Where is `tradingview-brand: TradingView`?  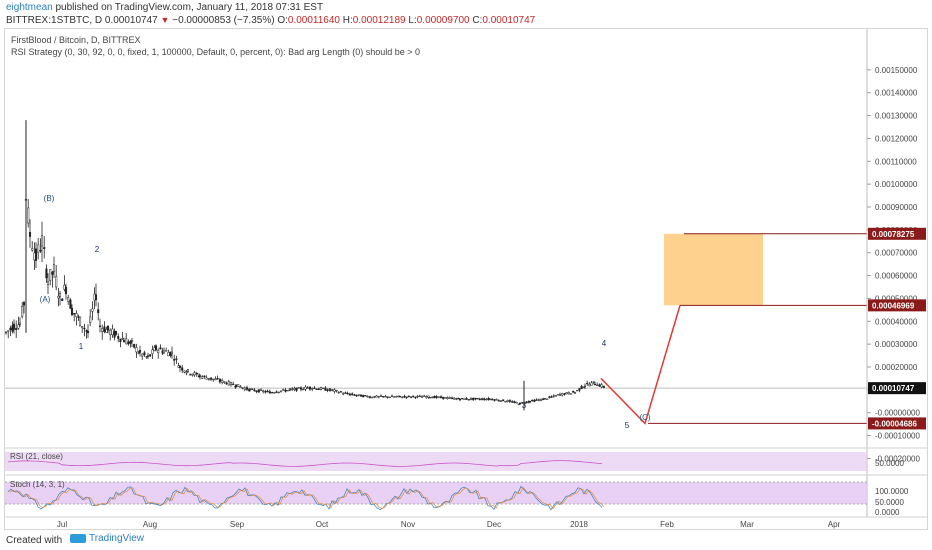
tradingview-brand: TradingView is located at coordinates (107, 538).